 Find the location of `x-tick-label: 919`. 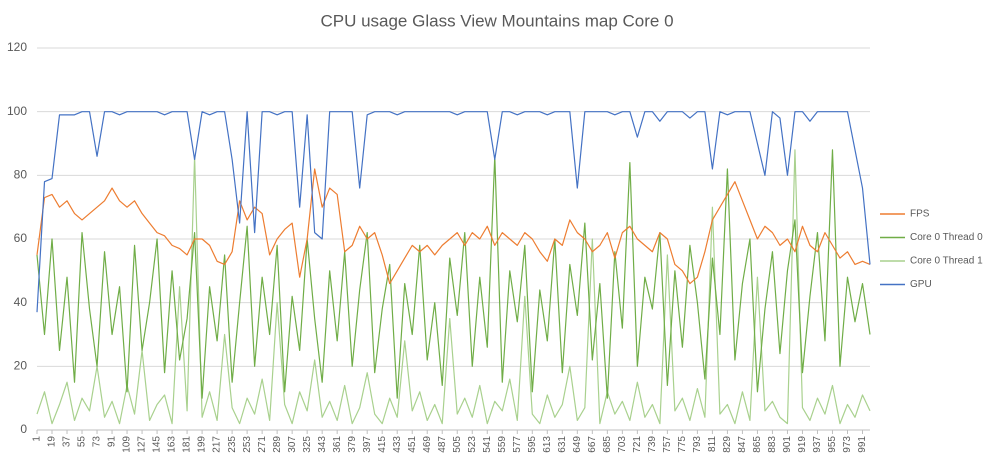

x-tick-label: 919 is located at coordinates (802, 444).